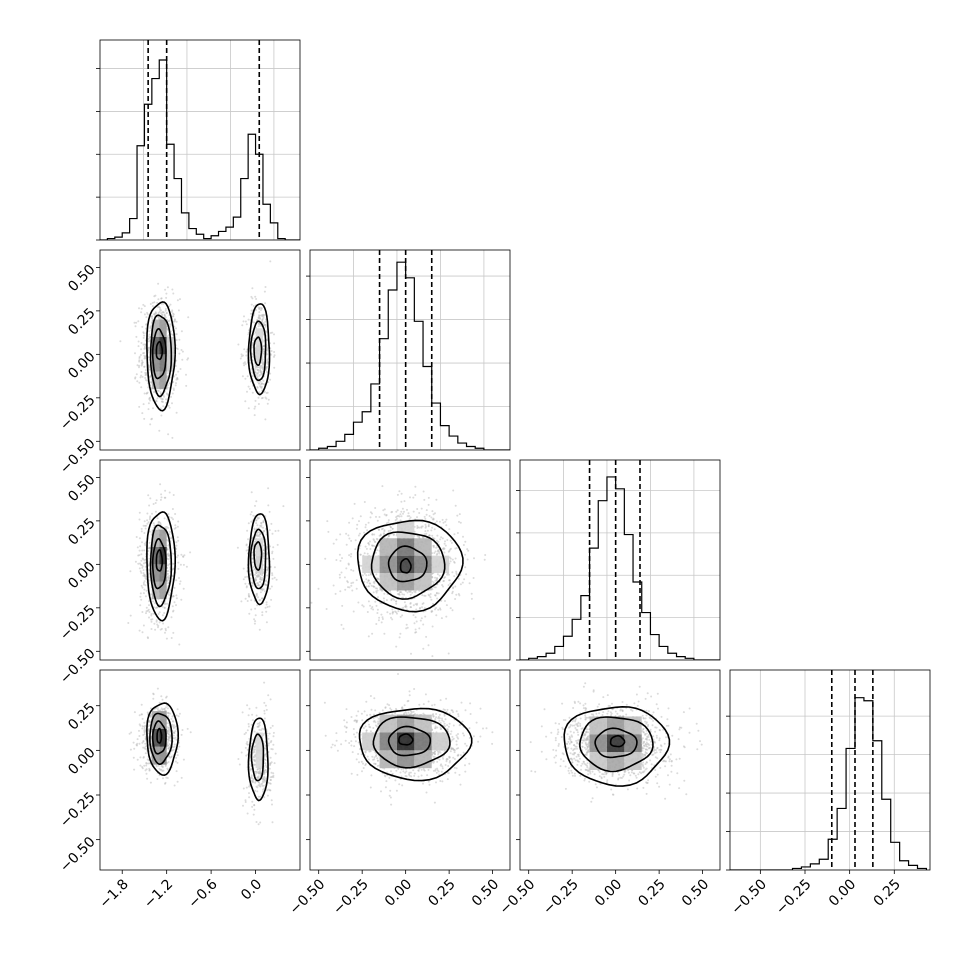 The height and width of the screenshot is (970, 970). Describe the element at coordinates (206, 564) in the screenshot. I see `scatter-p2-p0-plot-area` at that location.